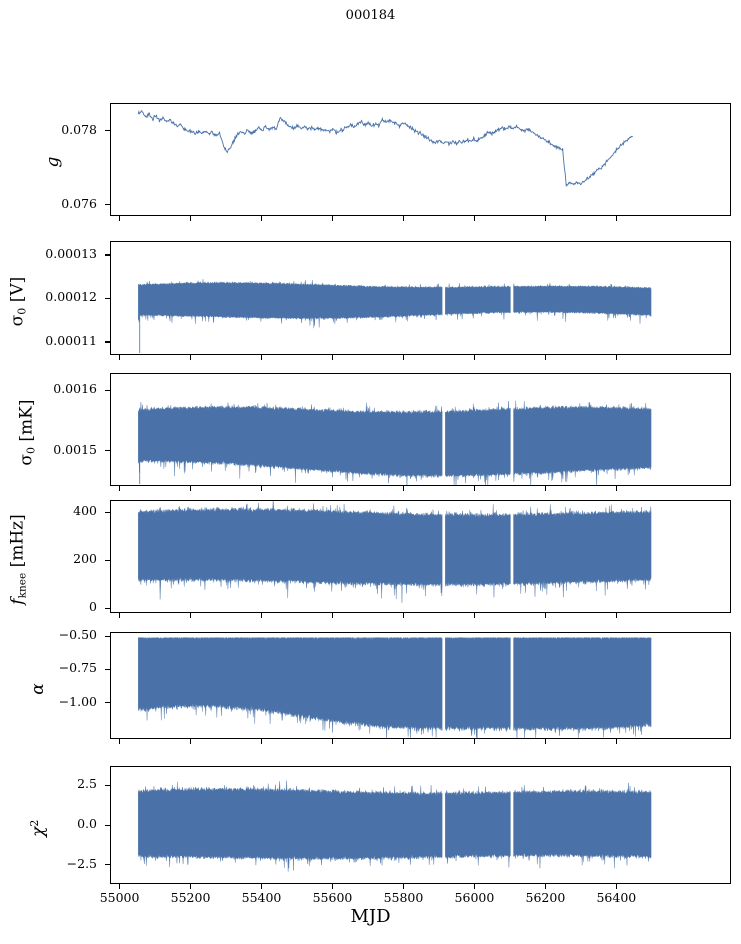 The height and width of the screenshot is (944, 741). What do you see at coordinates (370, 895) in the screenshot?
I see `x-axis-ticks: 55000 55200 55400 55600 55800 56000 56200 56400` at bounding box center [370, 895].